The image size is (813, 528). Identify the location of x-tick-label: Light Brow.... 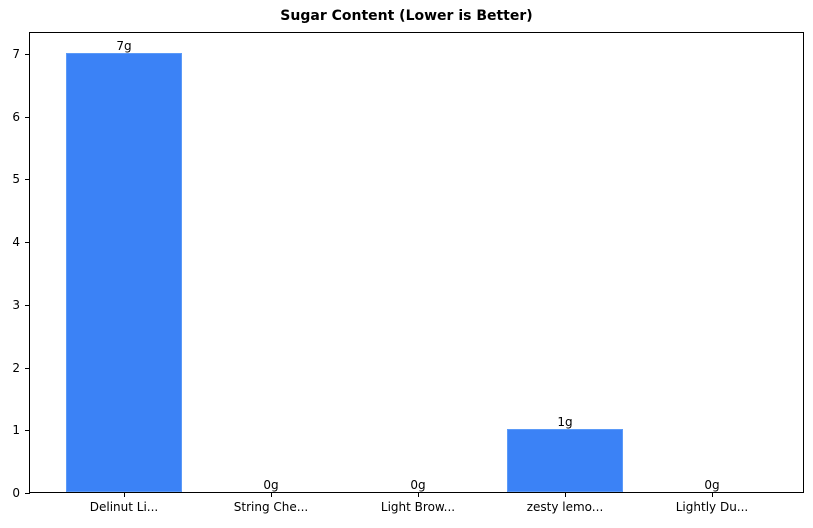
(418, 507).